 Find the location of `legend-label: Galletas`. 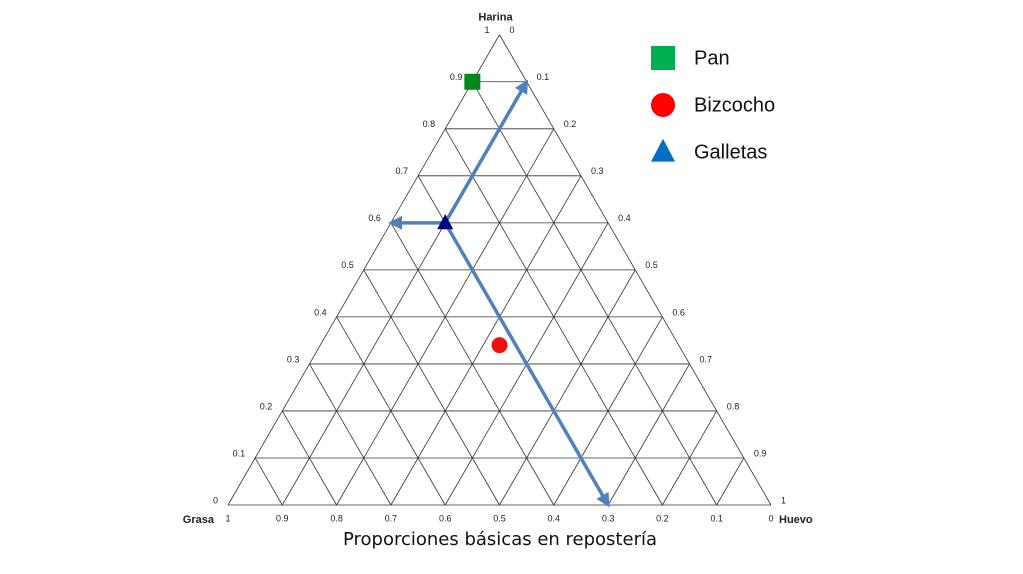

legend-label: Galletas is located at coordinates (730, 152).